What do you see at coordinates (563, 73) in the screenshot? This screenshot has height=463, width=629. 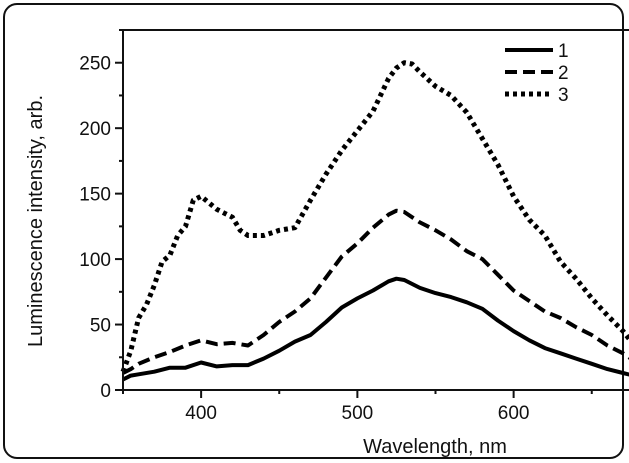 I see `legend-label-2: 2` at bounding box center [563, 73].